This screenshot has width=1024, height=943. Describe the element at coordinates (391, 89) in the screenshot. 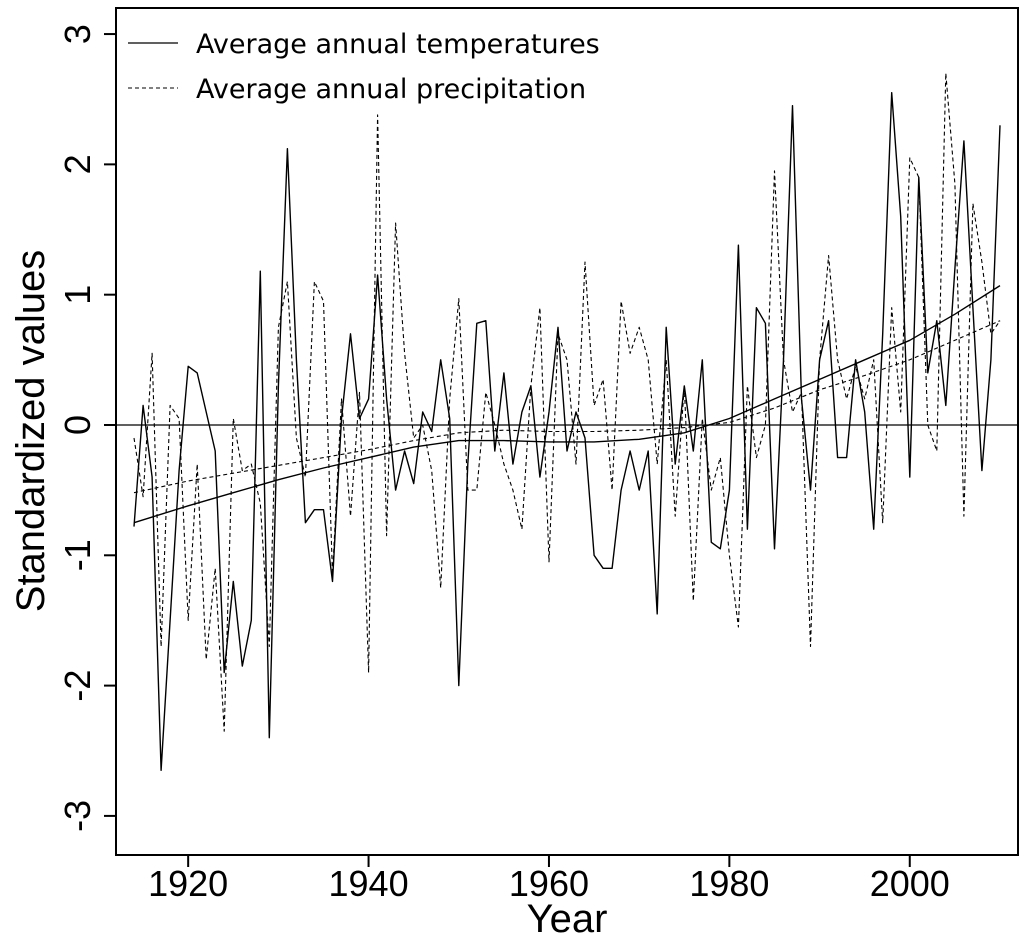

I see `legend-label-precipitation: Average annual precipitation` at that location.